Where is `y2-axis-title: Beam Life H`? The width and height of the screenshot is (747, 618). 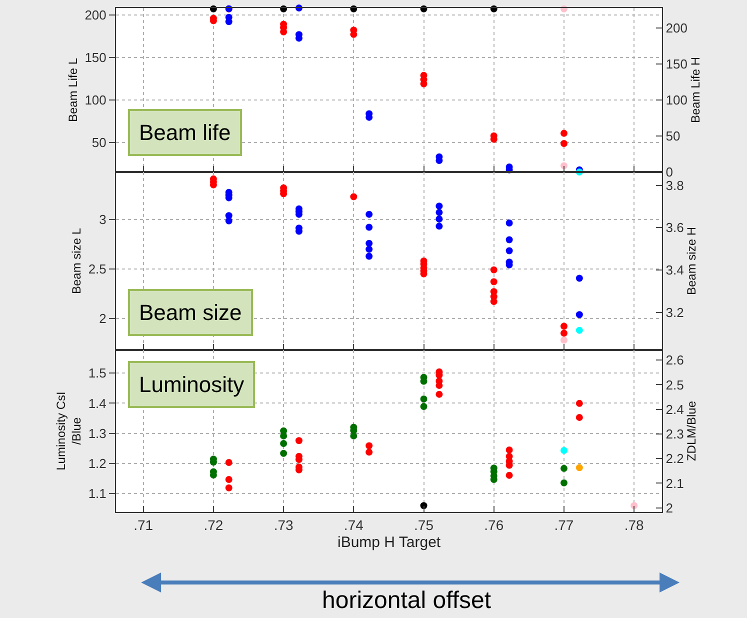
y2-axis-title: Beam Life H is located at coordinates (695, 90).